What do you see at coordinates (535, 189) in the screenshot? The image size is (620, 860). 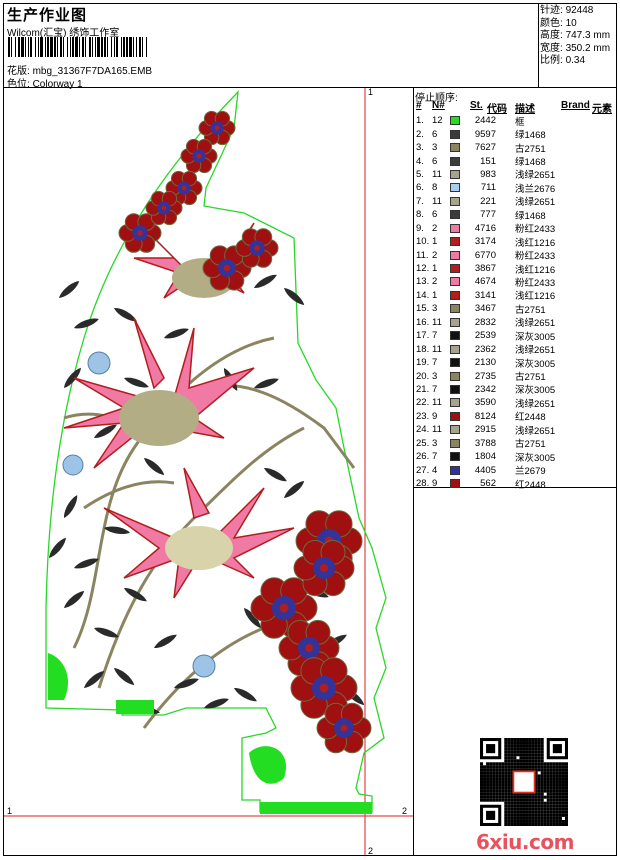 I see `row-description: 浅兰2676` at bounding box center [535, 189].